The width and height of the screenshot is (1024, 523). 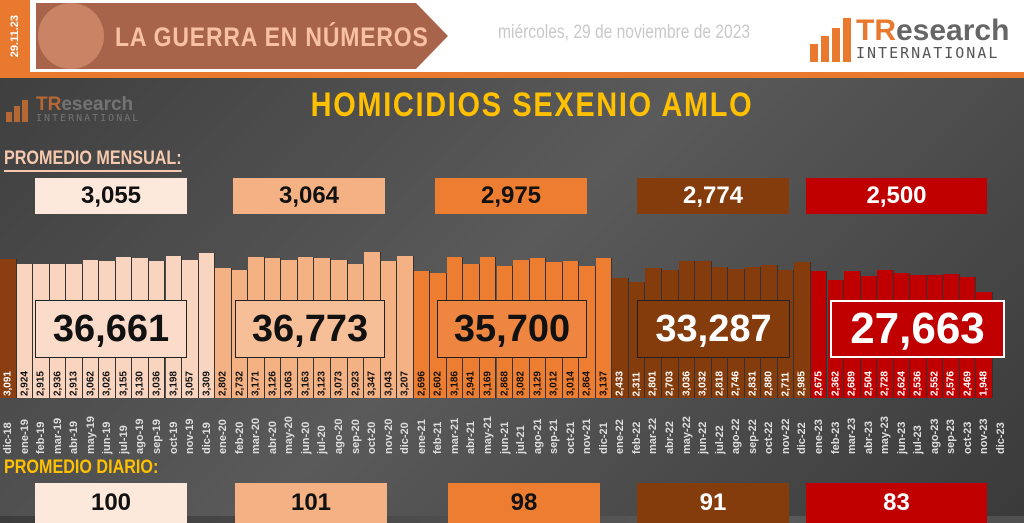 What do you see at coordinates (74, 383) in the screenshot?
I see `value-label-abr-19: 2,913` at bounding box center [74, 383].